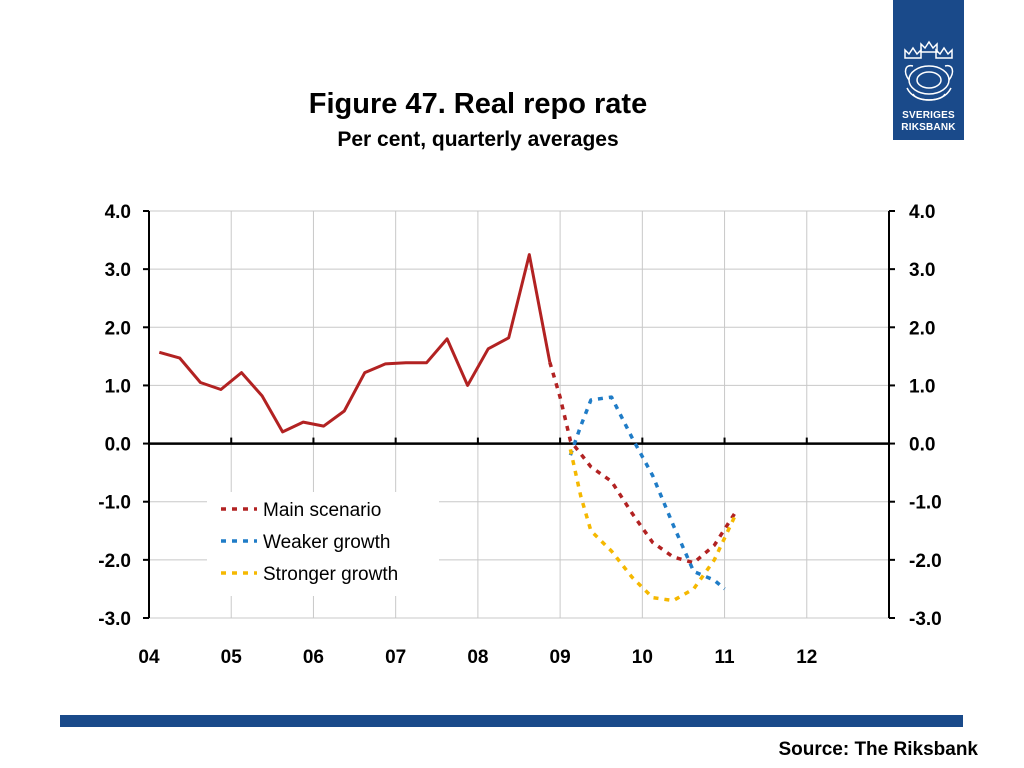  Describe the element at coordinates (806, 657) in the screenshot. I see `x-tick-label: 12` at that location.